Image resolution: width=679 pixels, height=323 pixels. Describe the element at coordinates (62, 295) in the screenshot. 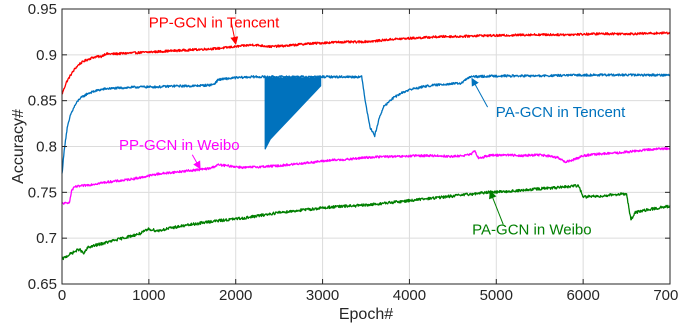

I see `x-tick-label: 0` at that location.